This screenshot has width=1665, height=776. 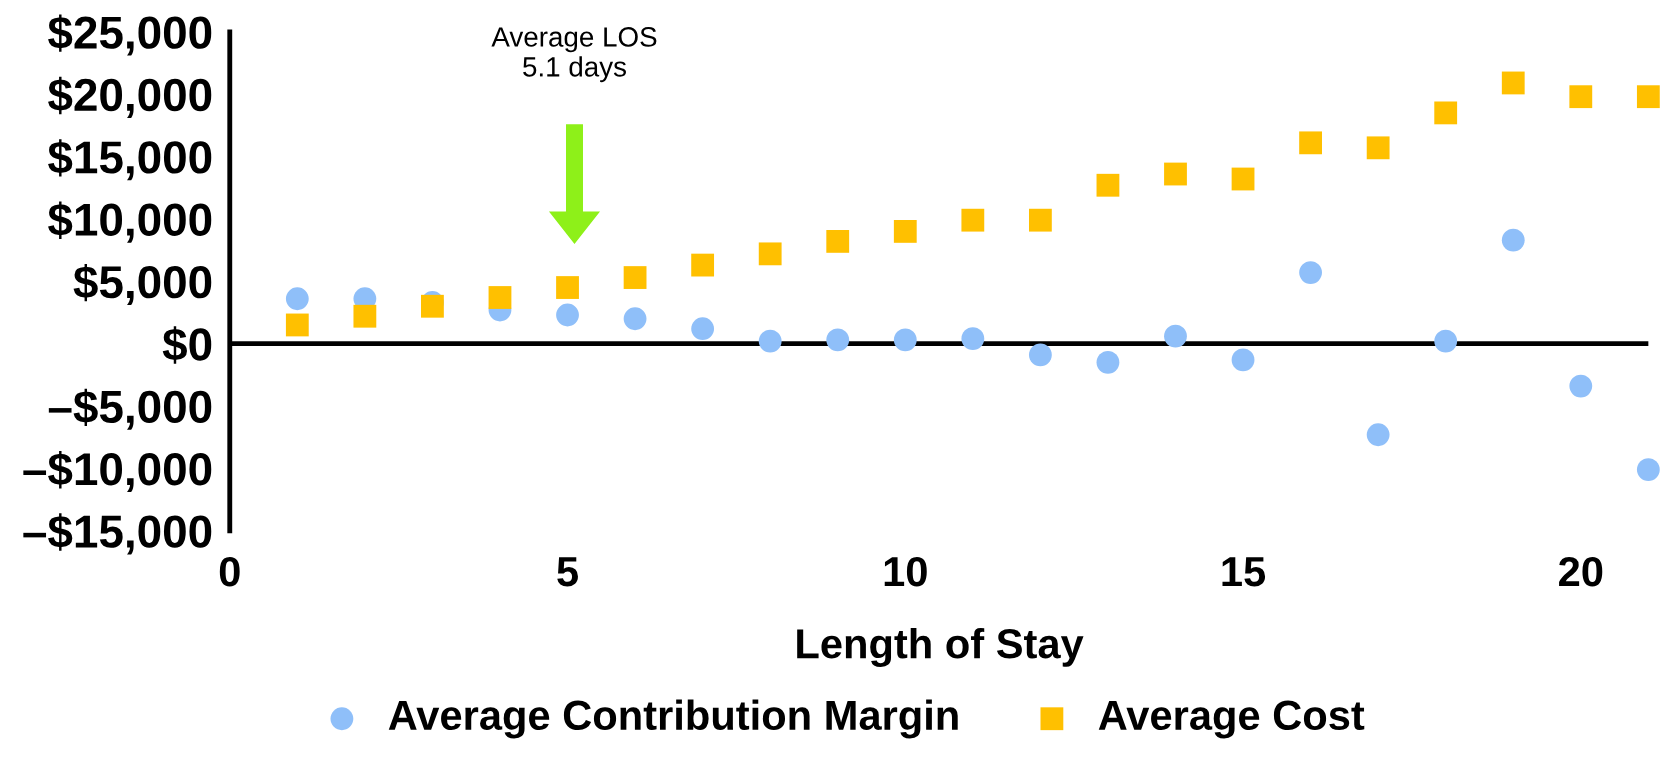 What do you see at coordinates (130, 160) in the screenshot?
I see `y-tick-label: $15,000` at bounding box center [130, 160].